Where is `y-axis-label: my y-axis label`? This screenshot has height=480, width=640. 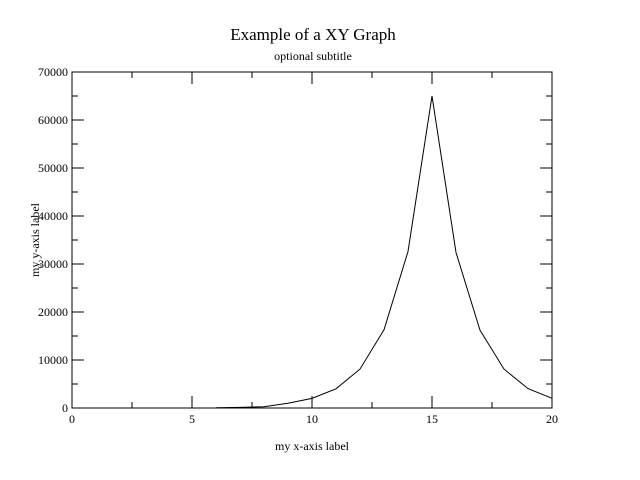
y-axis-label: my y-axis label is located at coordinates (35, 239).